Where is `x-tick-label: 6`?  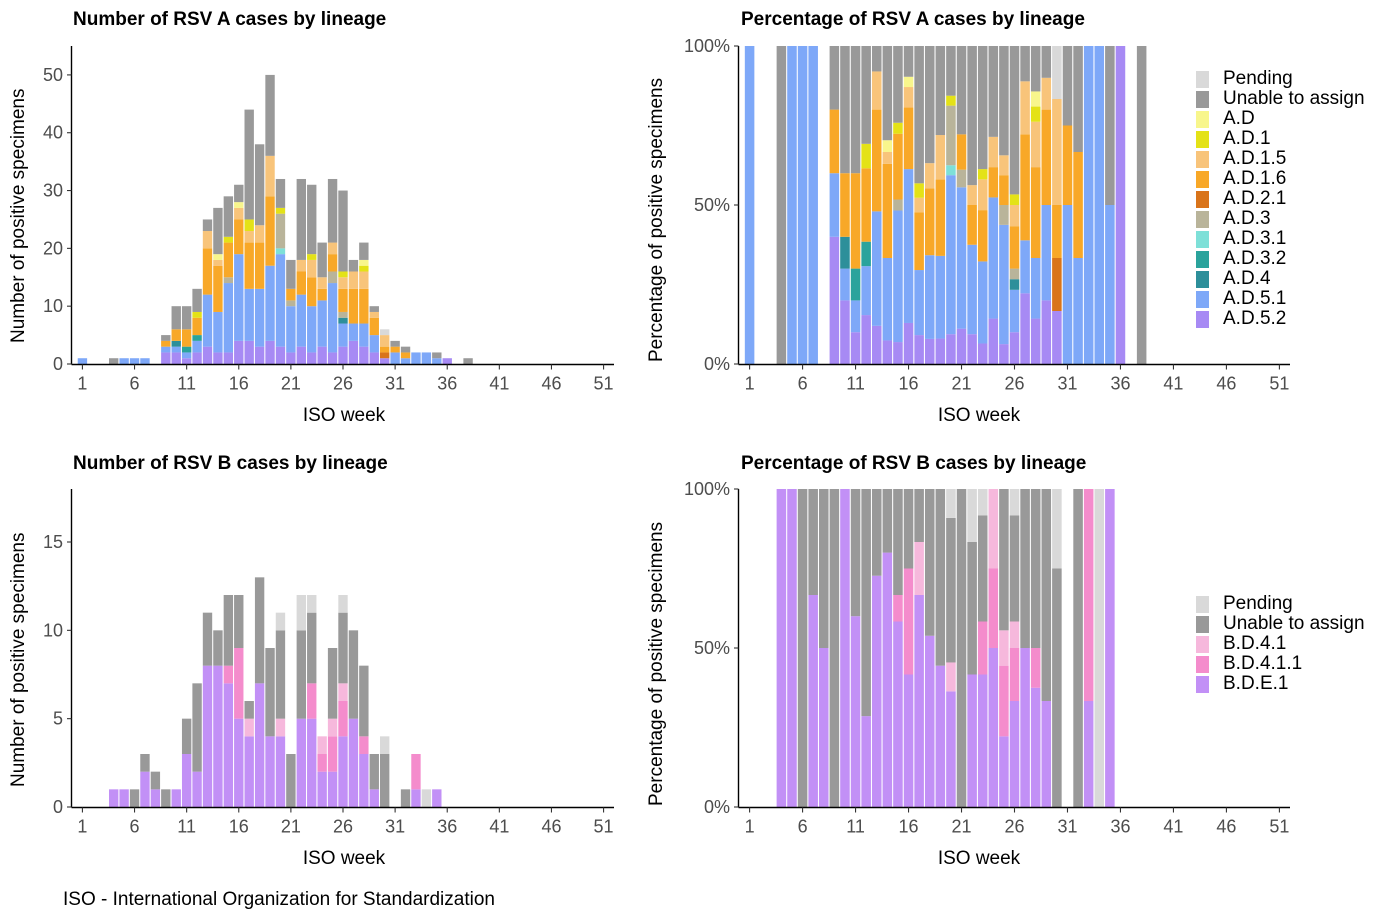
x-tick-label: 6 is located at coordinates (135, 384).